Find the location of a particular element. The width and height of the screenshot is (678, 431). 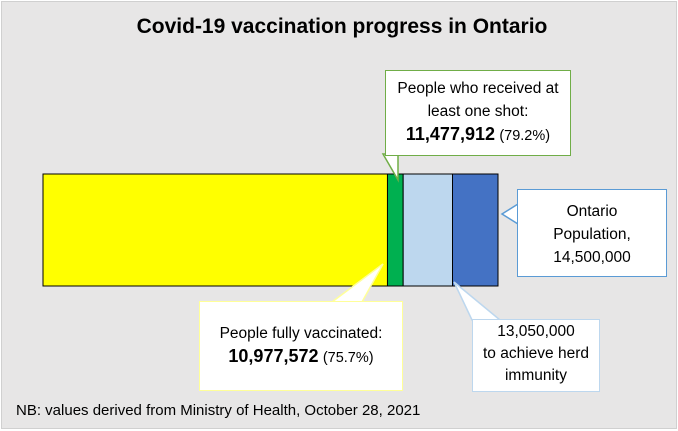

fully-label: People fully vaccinated: is located at coordinates (301, 333).